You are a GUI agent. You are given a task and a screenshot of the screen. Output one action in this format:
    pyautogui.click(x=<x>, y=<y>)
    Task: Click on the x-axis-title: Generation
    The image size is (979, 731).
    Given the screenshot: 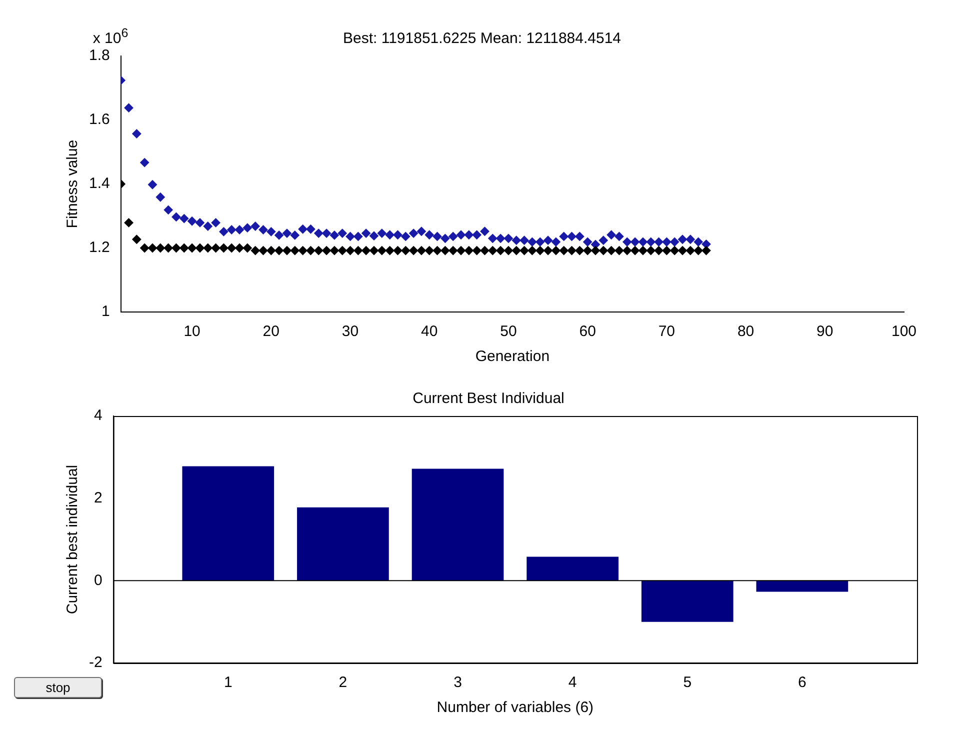 What is the action you would take?
    pyautogui.click(x=512, y=357)
    